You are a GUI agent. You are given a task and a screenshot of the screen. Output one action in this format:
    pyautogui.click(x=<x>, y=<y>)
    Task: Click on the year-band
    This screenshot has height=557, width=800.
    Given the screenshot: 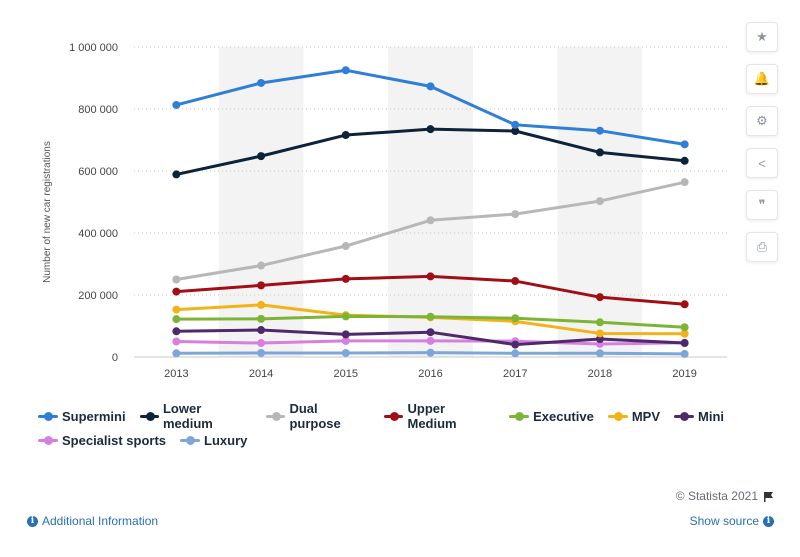 What is the action you would take?
    pyautogui.click(x=430, y=202)
    